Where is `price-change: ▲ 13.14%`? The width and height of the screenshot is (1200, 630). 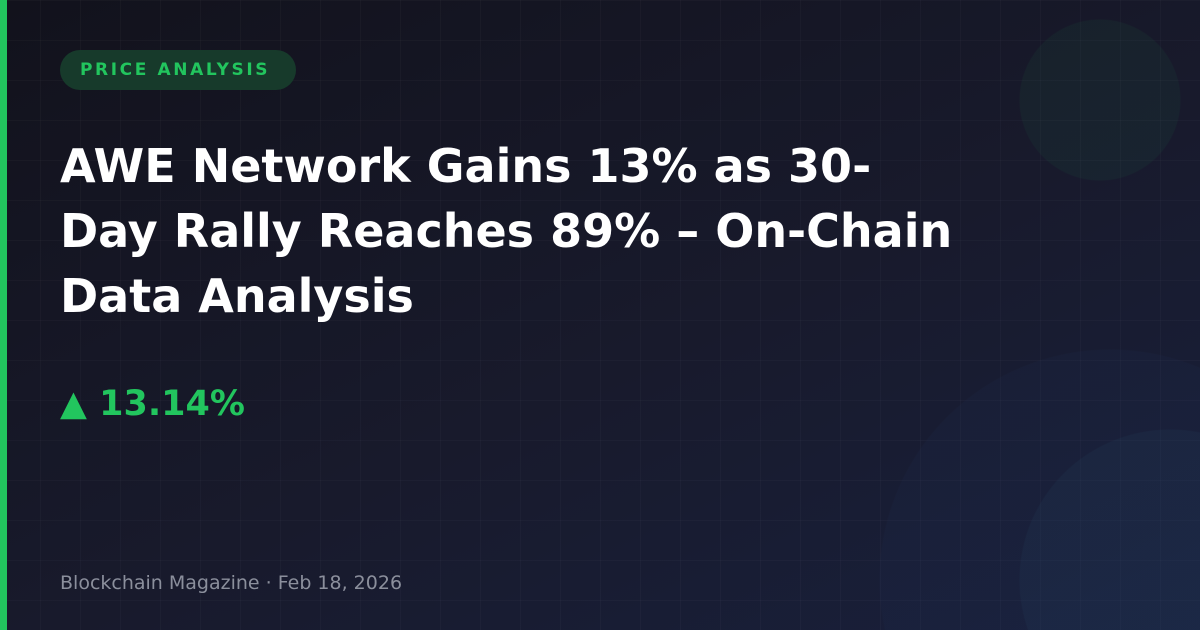
price-change: ▲ 13.14% is located at coordinates (152, 404).